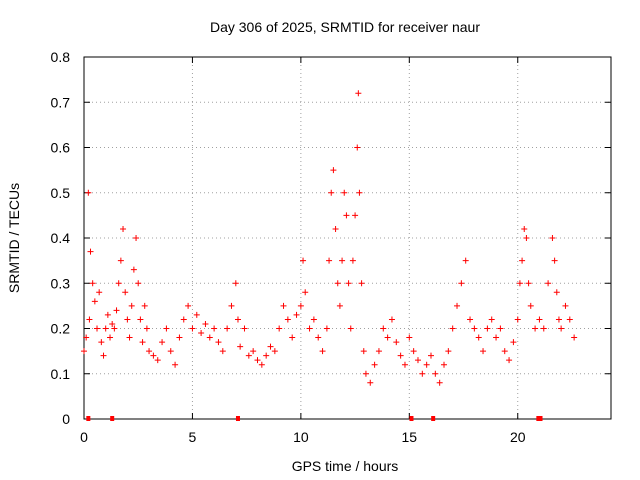 Image resolution: width=640 pixels, height=480 pixels. I want to click on y-tick-label: 0, so click(66, 419).